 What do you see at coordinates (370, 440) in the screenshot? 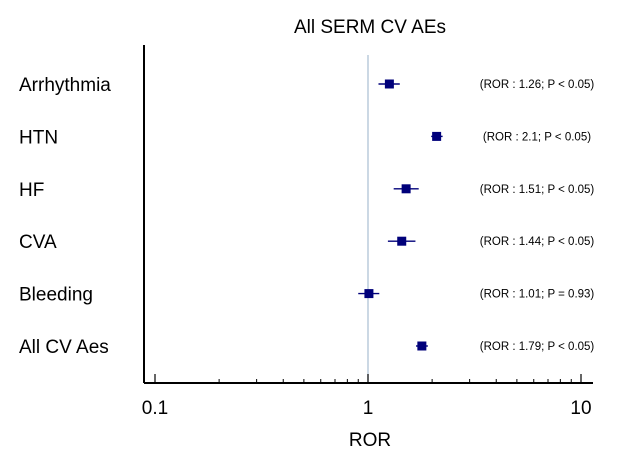
I see `x-axis-title: ROR` at bounding box center [370, 440].